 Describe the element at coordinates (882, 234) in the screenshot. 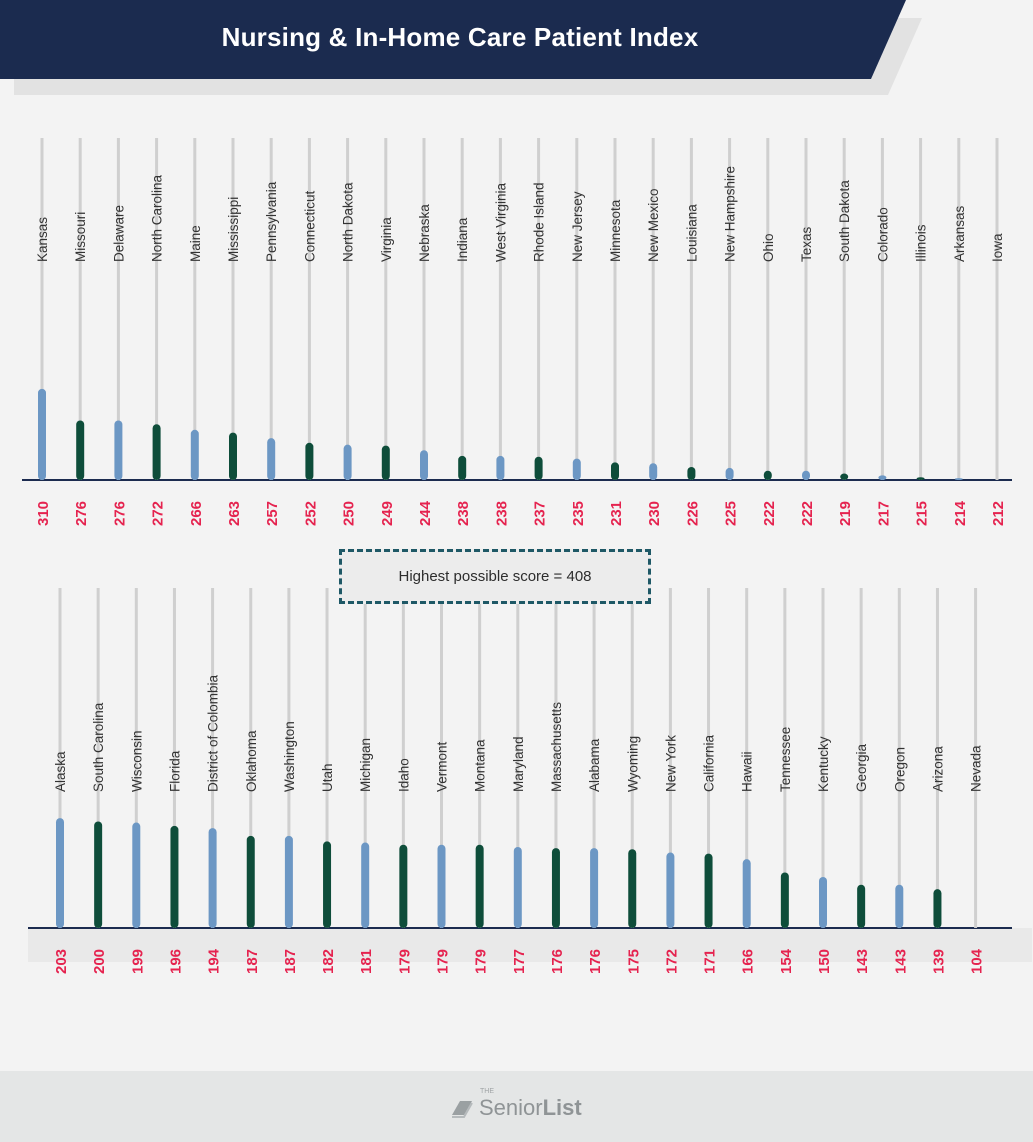

I see `category-label-colorado: Colorado` at that location.